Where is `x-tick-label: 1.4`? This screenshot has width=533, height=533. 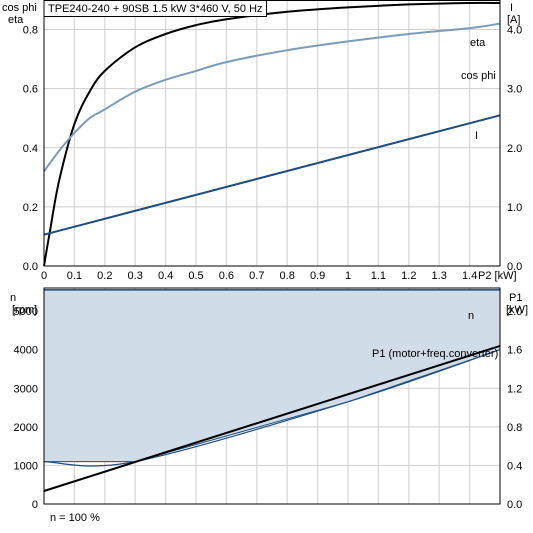 x-tick-label: 1.4 is located at coordinates (469, 276).